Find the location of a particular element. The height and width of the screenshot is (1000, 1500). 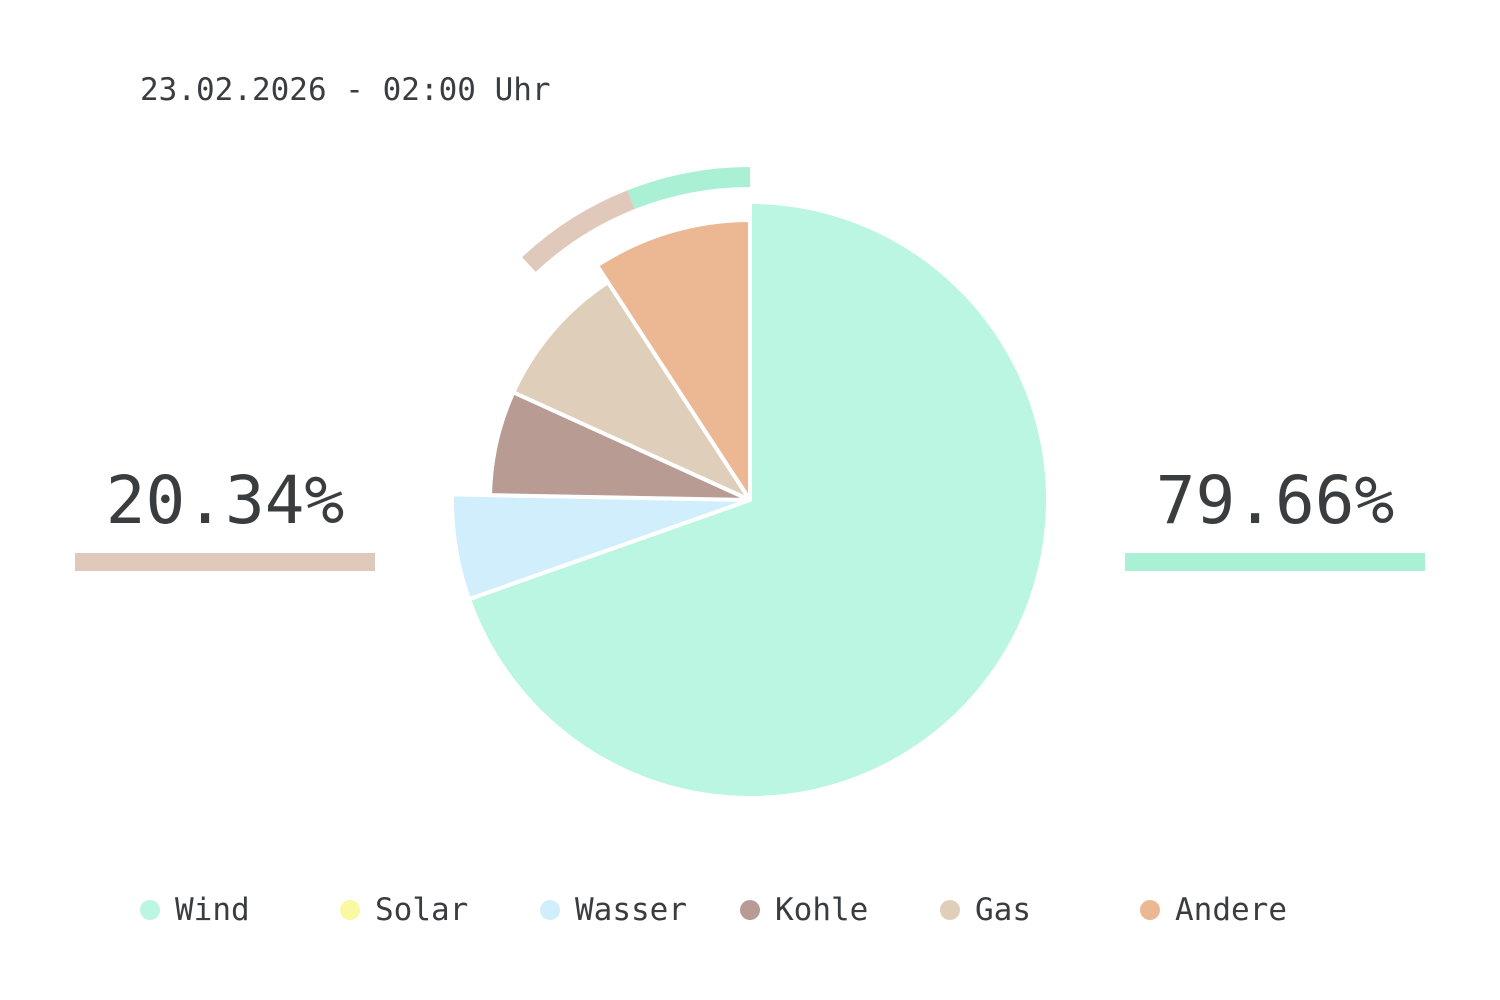

renewable-share-value: 79.66% is located at coordinates (1275, 500).